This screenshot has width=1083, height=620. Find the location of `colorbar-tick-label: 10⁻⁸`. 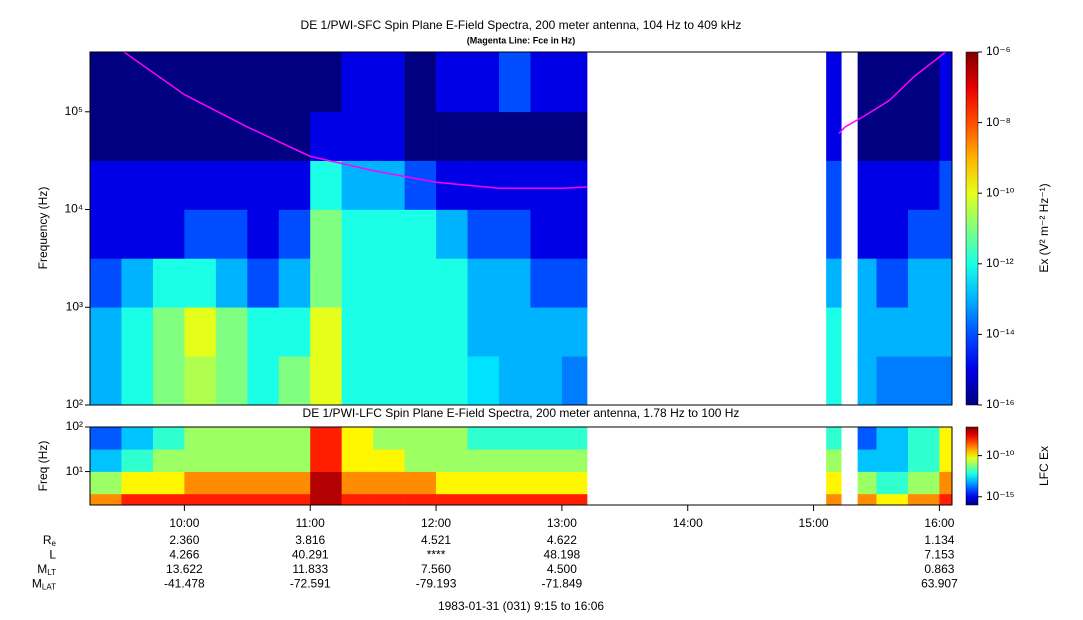

colorbar-tick-label: 10⁻⁸ is located at coordinates (998, 122).